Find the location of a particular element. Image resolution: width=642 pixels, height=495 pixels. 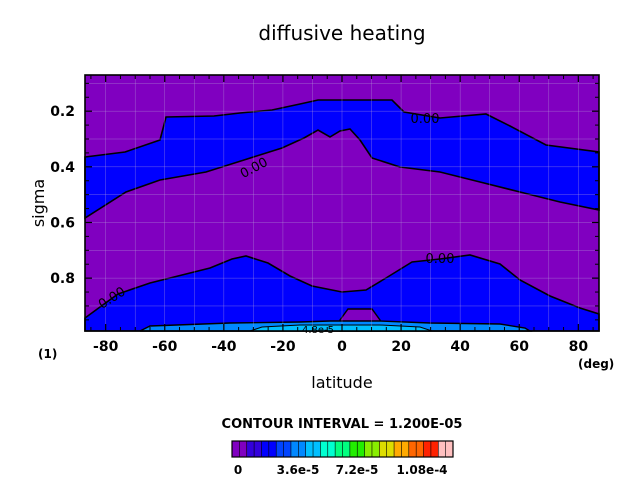

contour-label-upper-right: 0.00 is located at coordinates (425, 119).